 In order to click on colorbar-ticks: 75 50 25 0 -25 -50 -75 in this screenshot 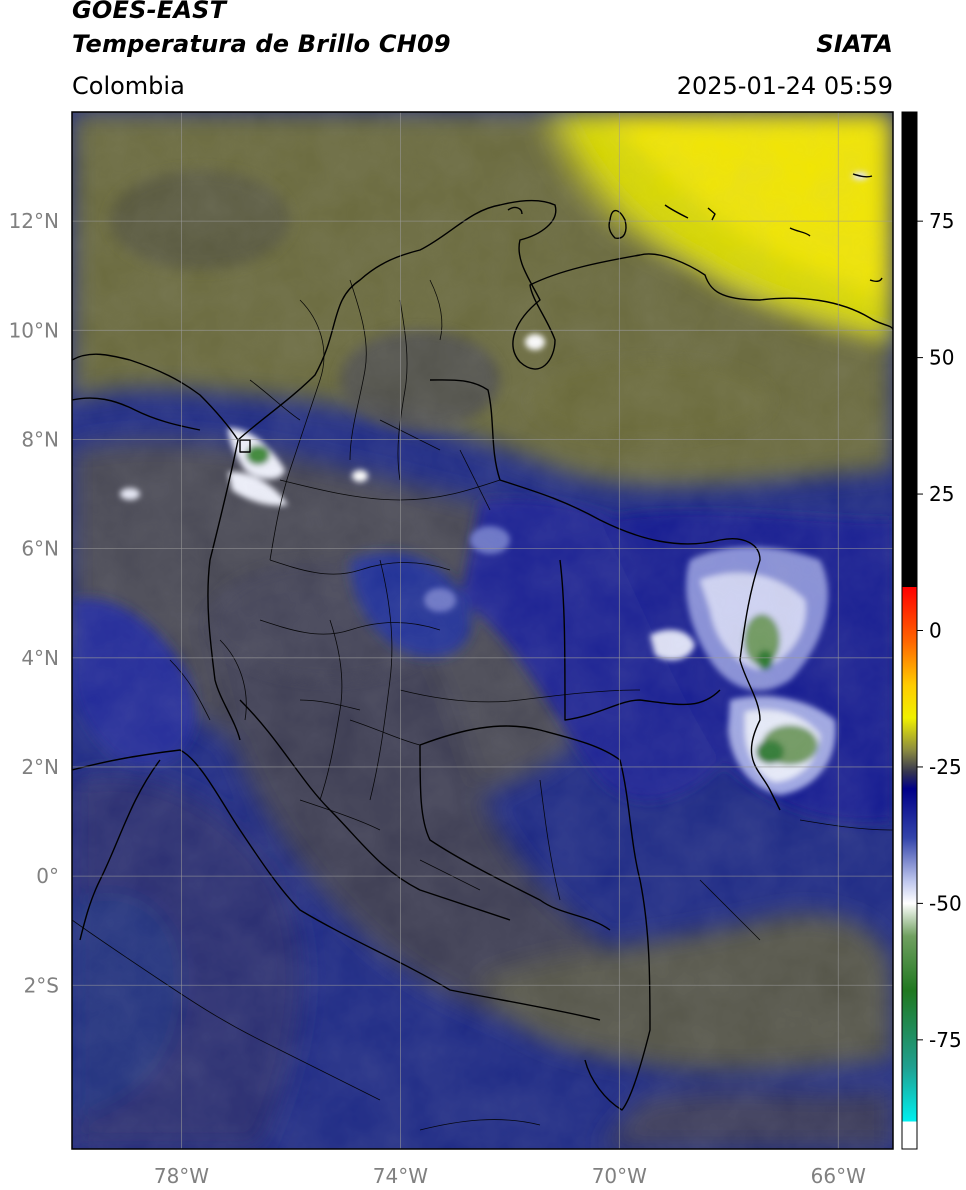, I will do `click(939, 630)`.